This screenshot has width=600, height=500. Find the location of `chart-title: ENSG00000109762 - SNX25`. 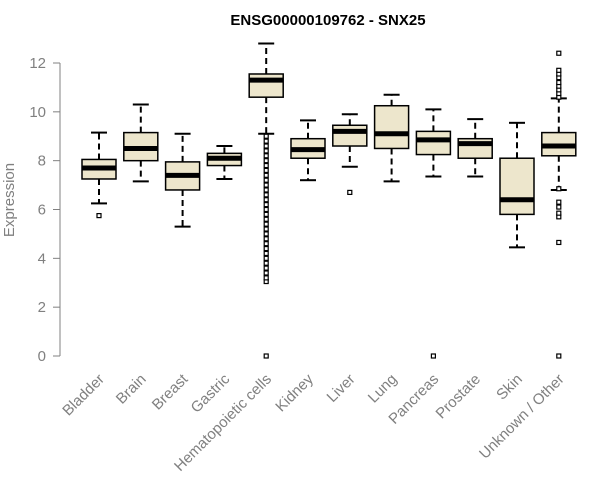

chart-title: ENSG00000109762 - SNX25 is located at coordinates (327, 20).